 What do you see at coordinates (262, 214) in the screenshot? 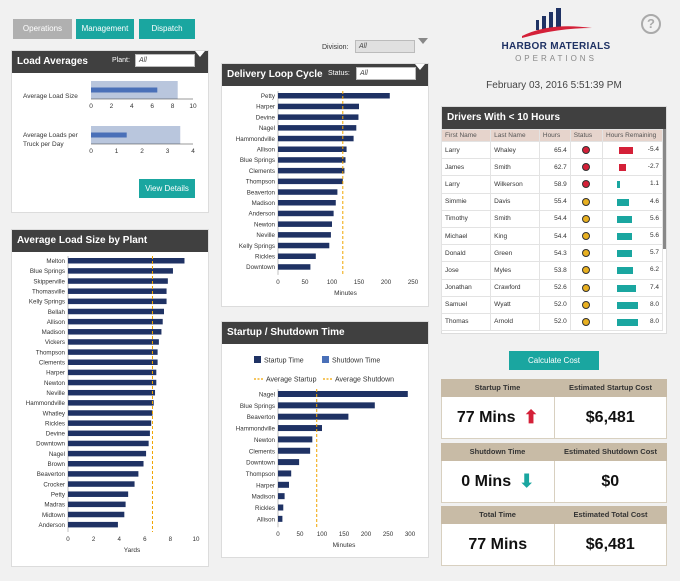
I see `category-label: Anderson` at bounding box center [262, 214].